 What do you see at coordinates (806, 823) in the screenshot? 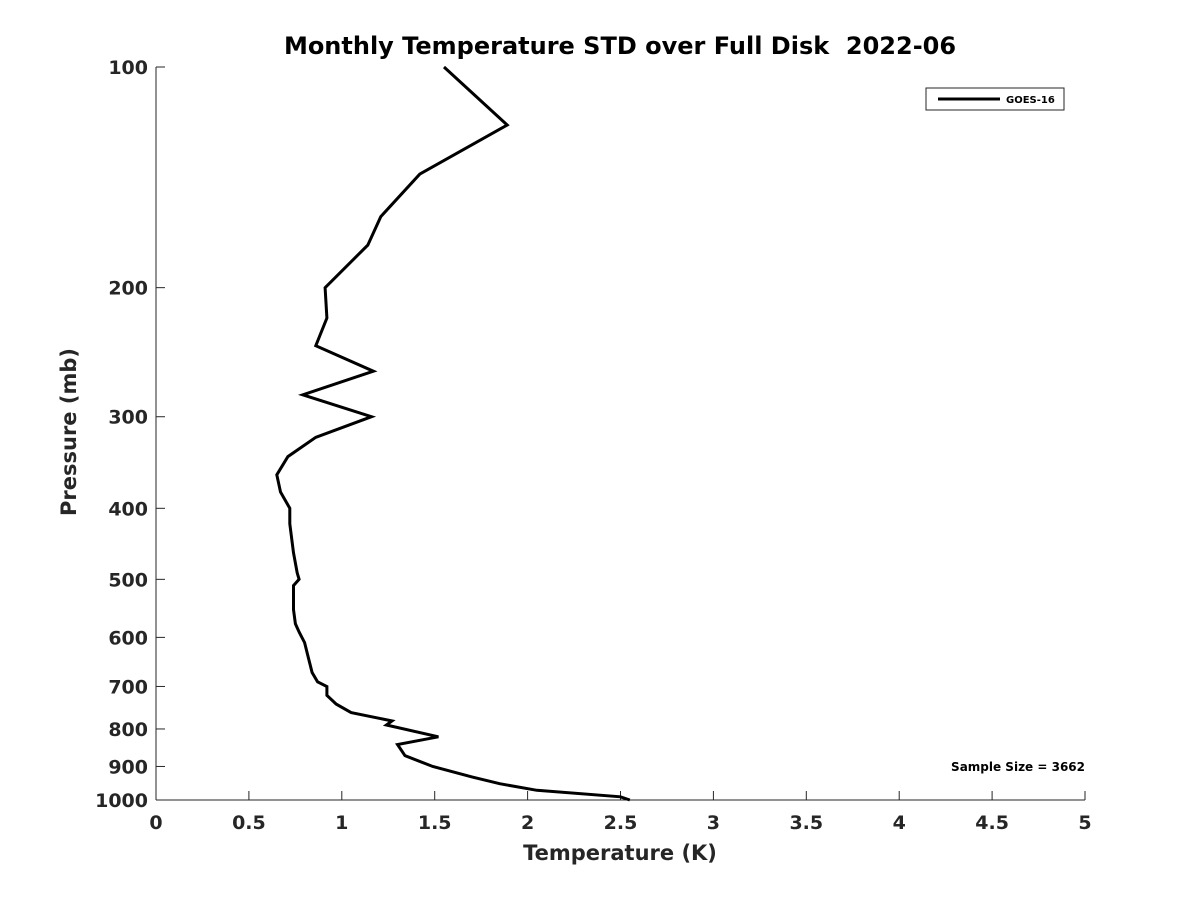
I see `x-tick-label: 3.5` at bounding box center [806, 823].